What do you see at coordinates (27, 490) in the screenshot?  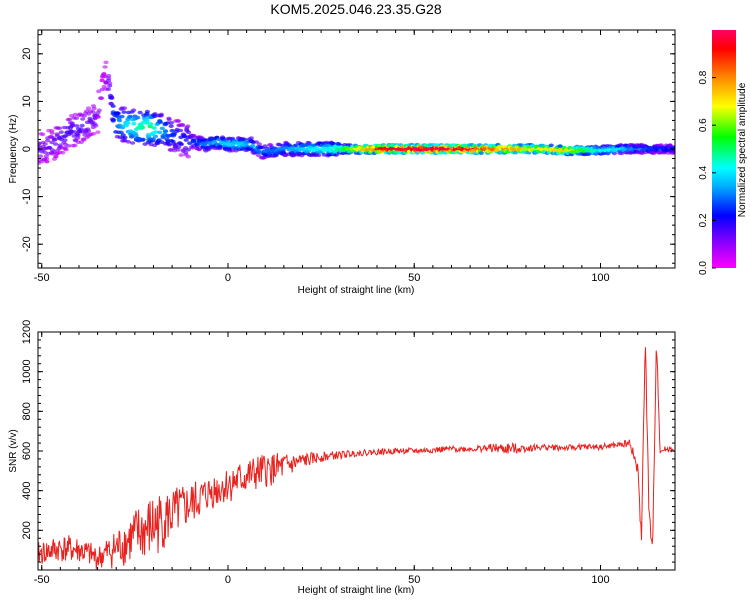 I see `y-tick-label: 400` at bounding box center [27, 490].